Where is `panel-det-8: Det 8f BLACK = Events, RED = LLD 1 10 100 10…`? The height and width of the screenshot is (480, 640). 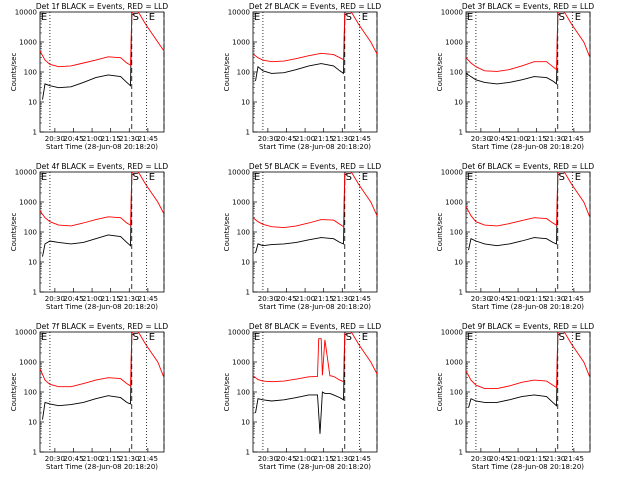 panel-det-8: Det 8f BLACK = Events, RED = LLD 1 10 100 10… is located at coordinates (302, 396).